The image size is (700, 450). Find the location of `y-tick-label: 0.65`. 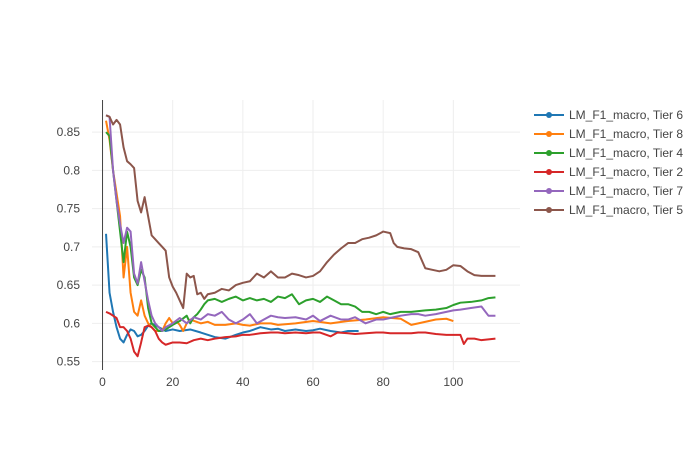

y-tick-label: 0.65 is located at coordinates (69, 285).